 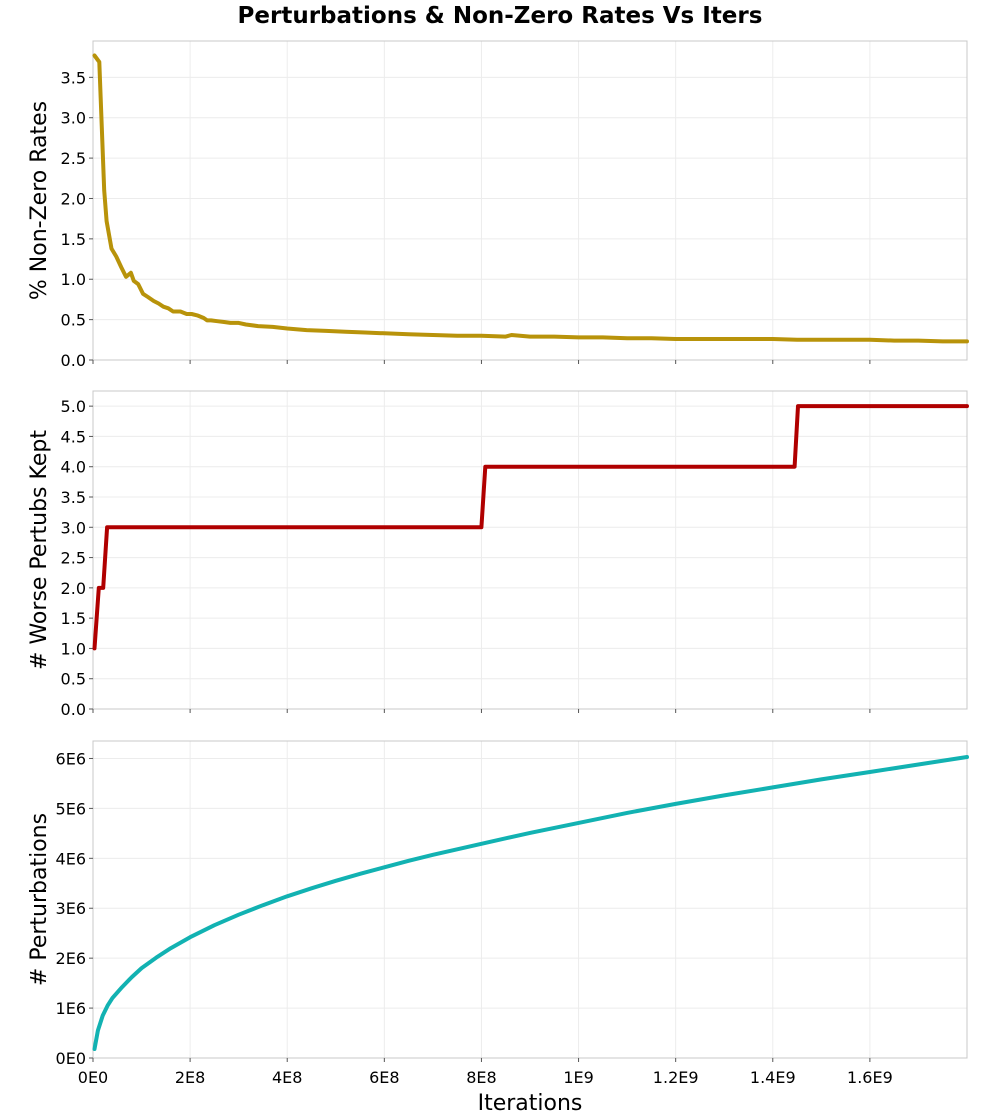 What do you see at coordinates (530, 1103) in the screenshot?
I see `x-axis-label: Iterations` at bounding box center [530, 1103].